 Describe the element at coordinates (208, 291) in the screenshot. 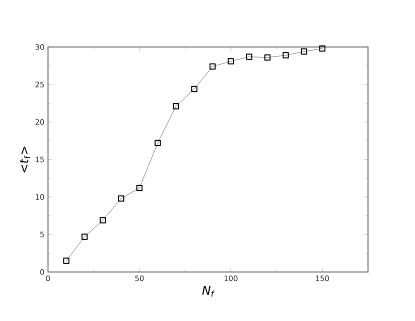

I see `x-axis-title: N$_{f}$` at that location.